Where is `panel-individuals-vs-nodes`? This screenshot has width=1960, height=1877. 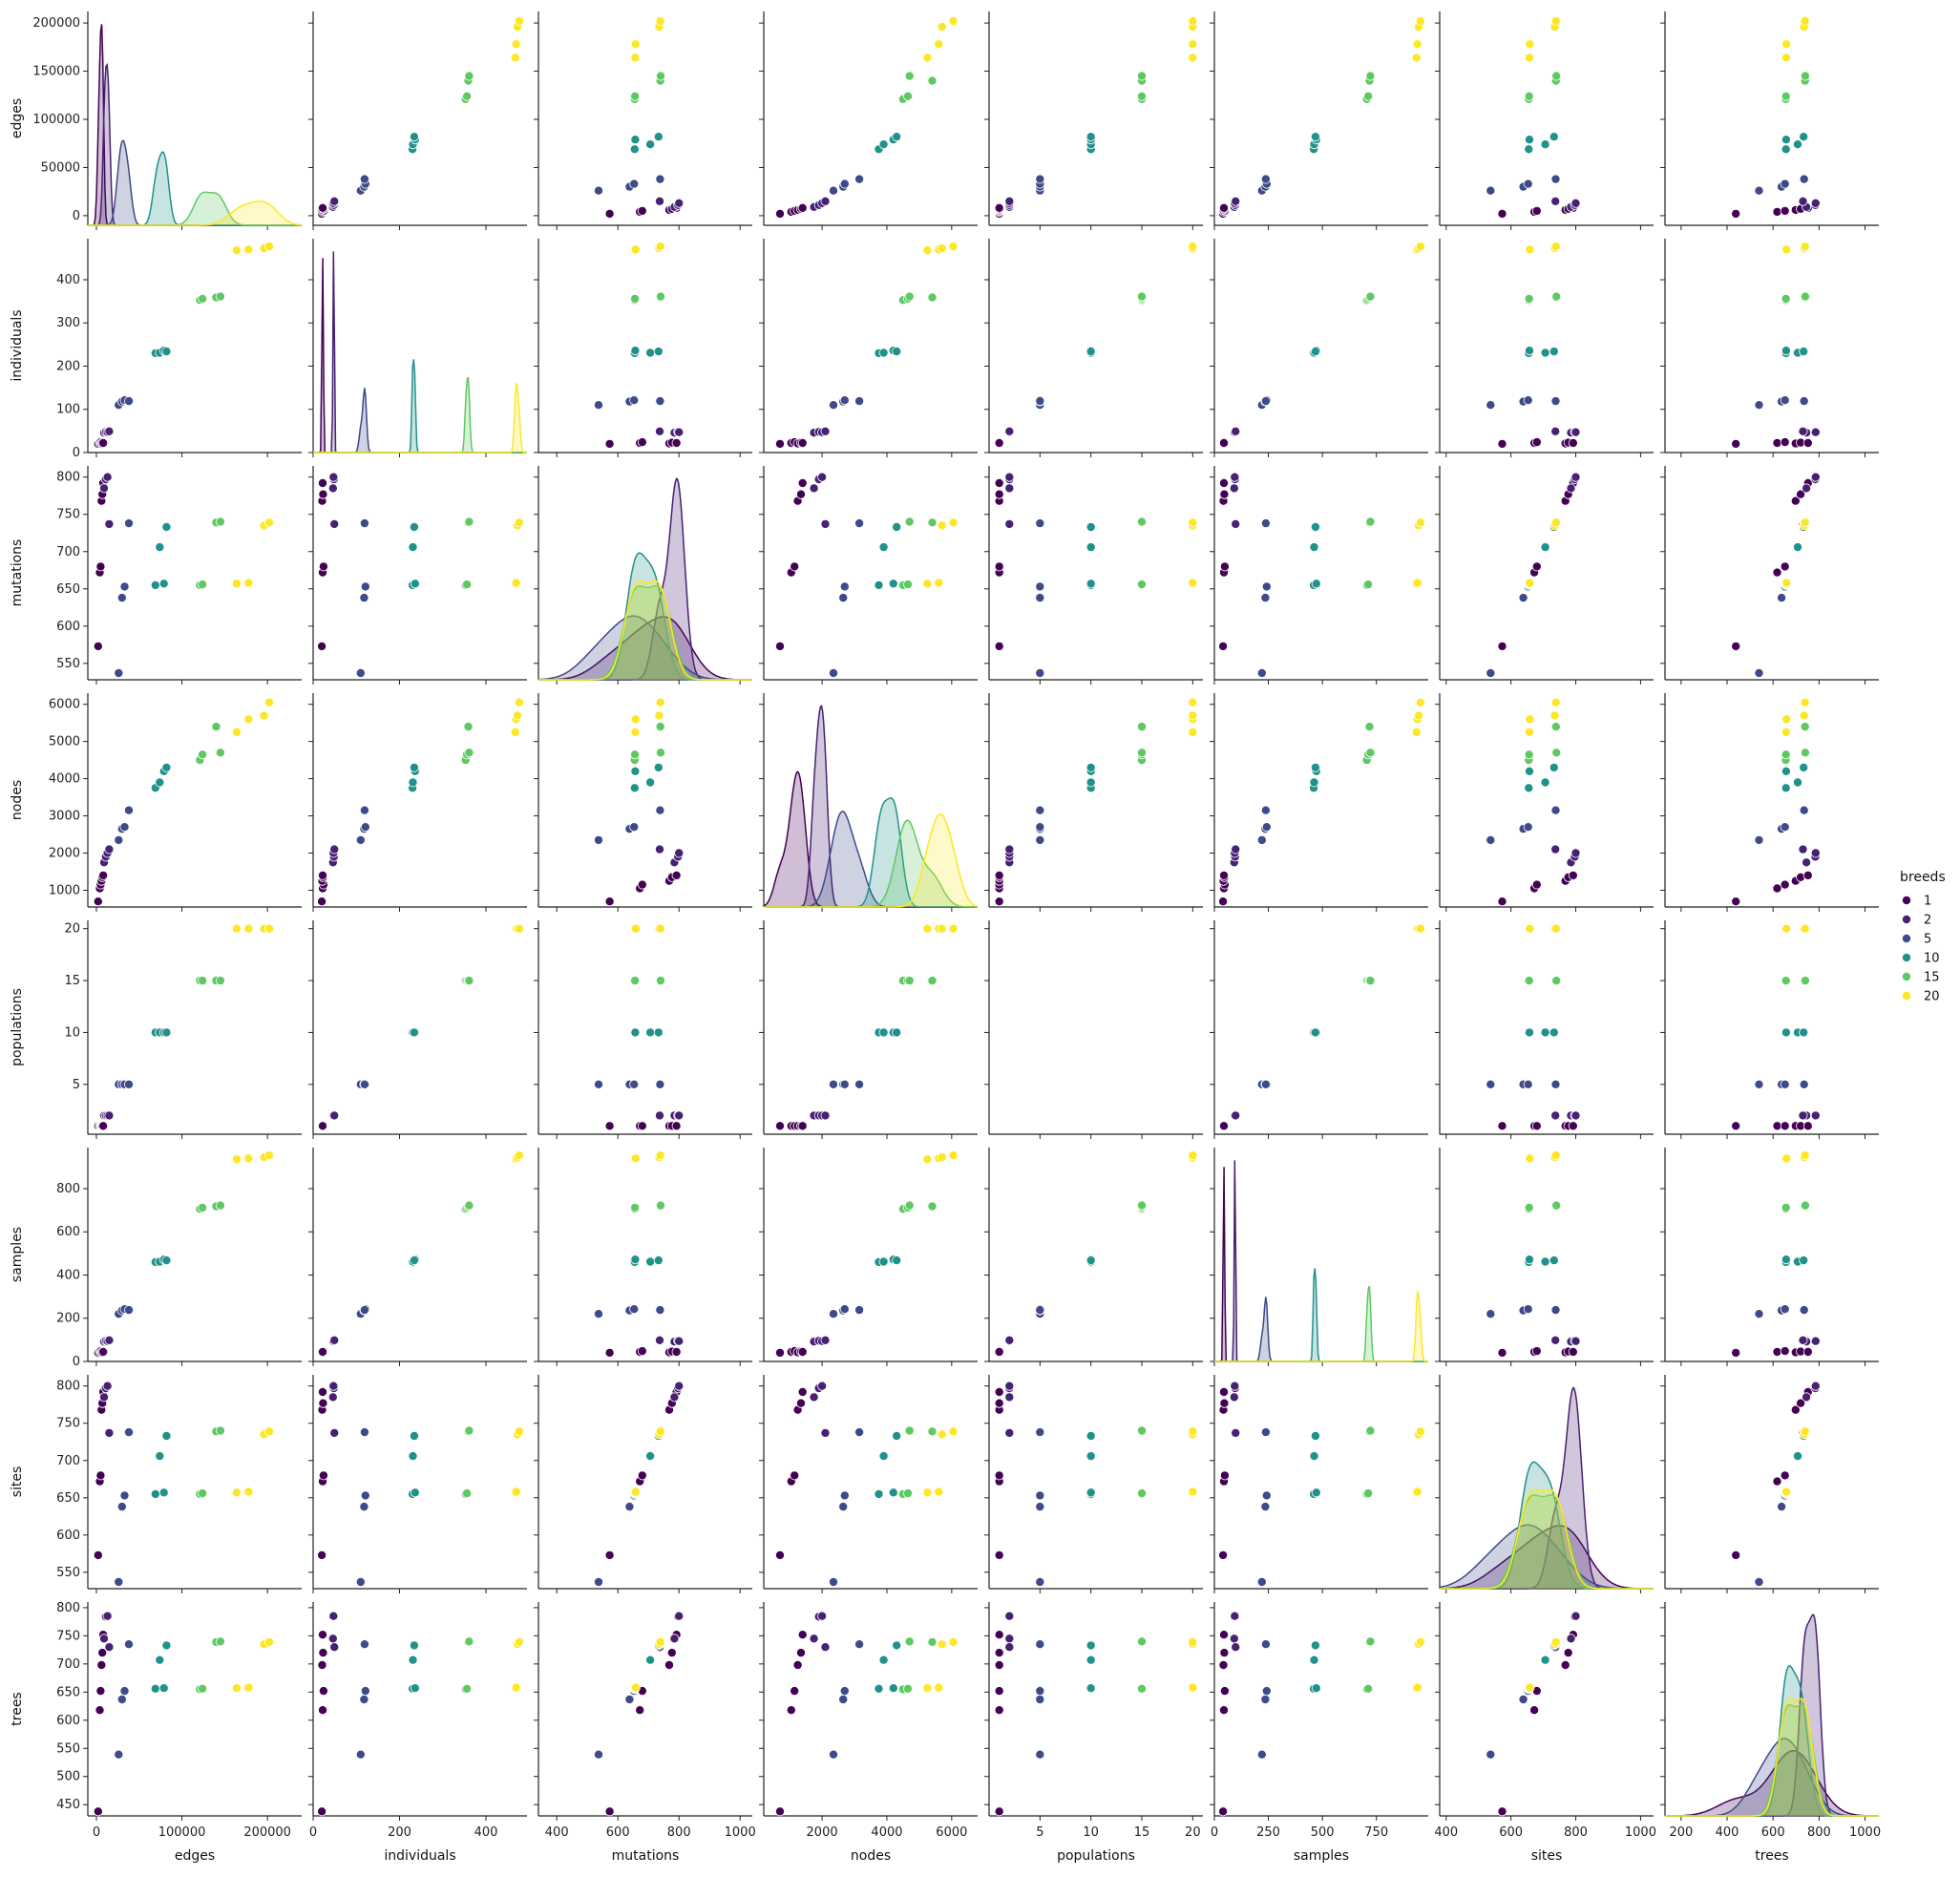 panel-individuals-vs-nodes is located at coordinates (868, 348).